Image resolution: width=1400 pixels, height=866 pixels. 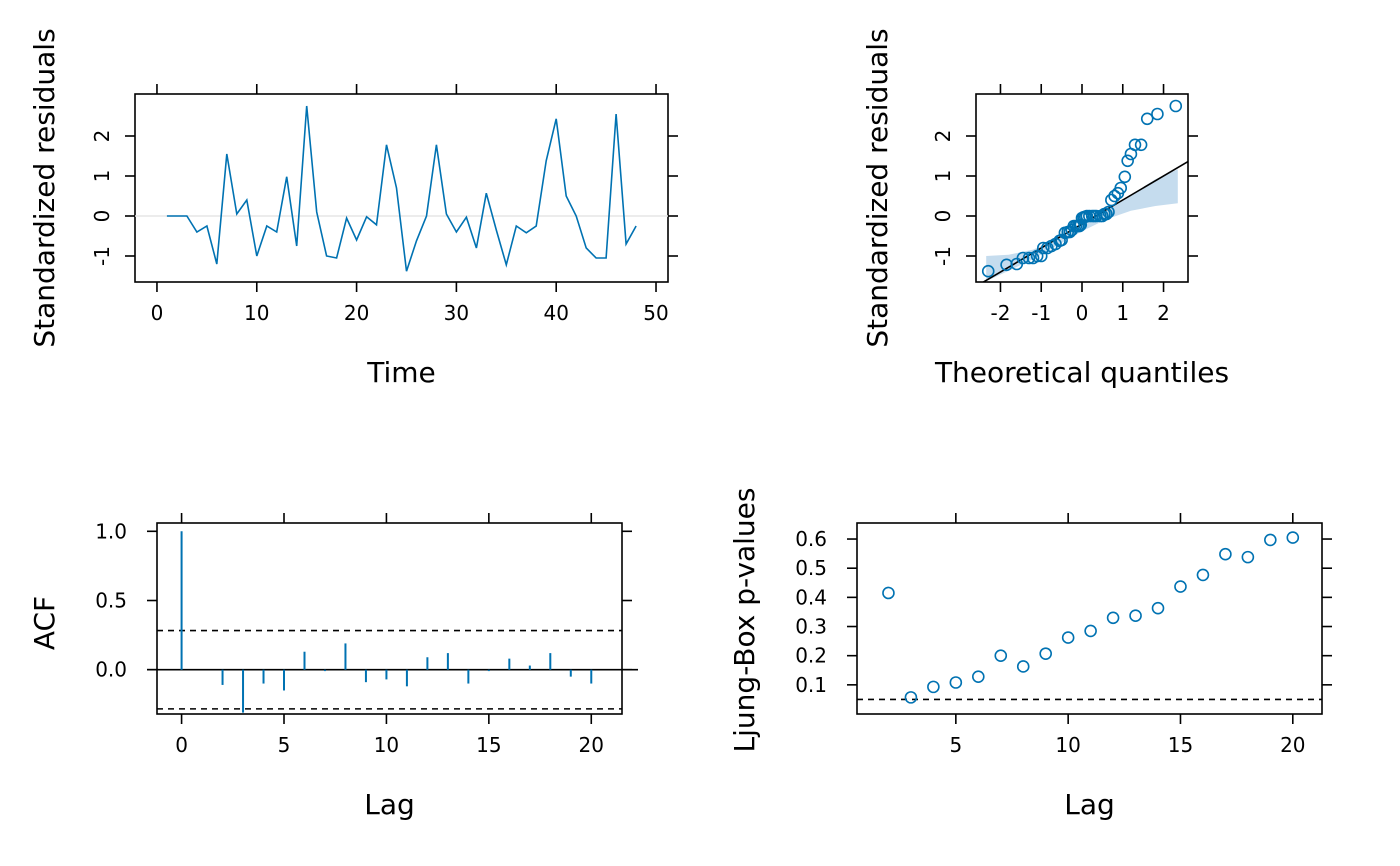 What do you see at coordinates (1000, 313) in the screenshot?
I see `x-tick-label: -2` at bounding box center [1000, 313].